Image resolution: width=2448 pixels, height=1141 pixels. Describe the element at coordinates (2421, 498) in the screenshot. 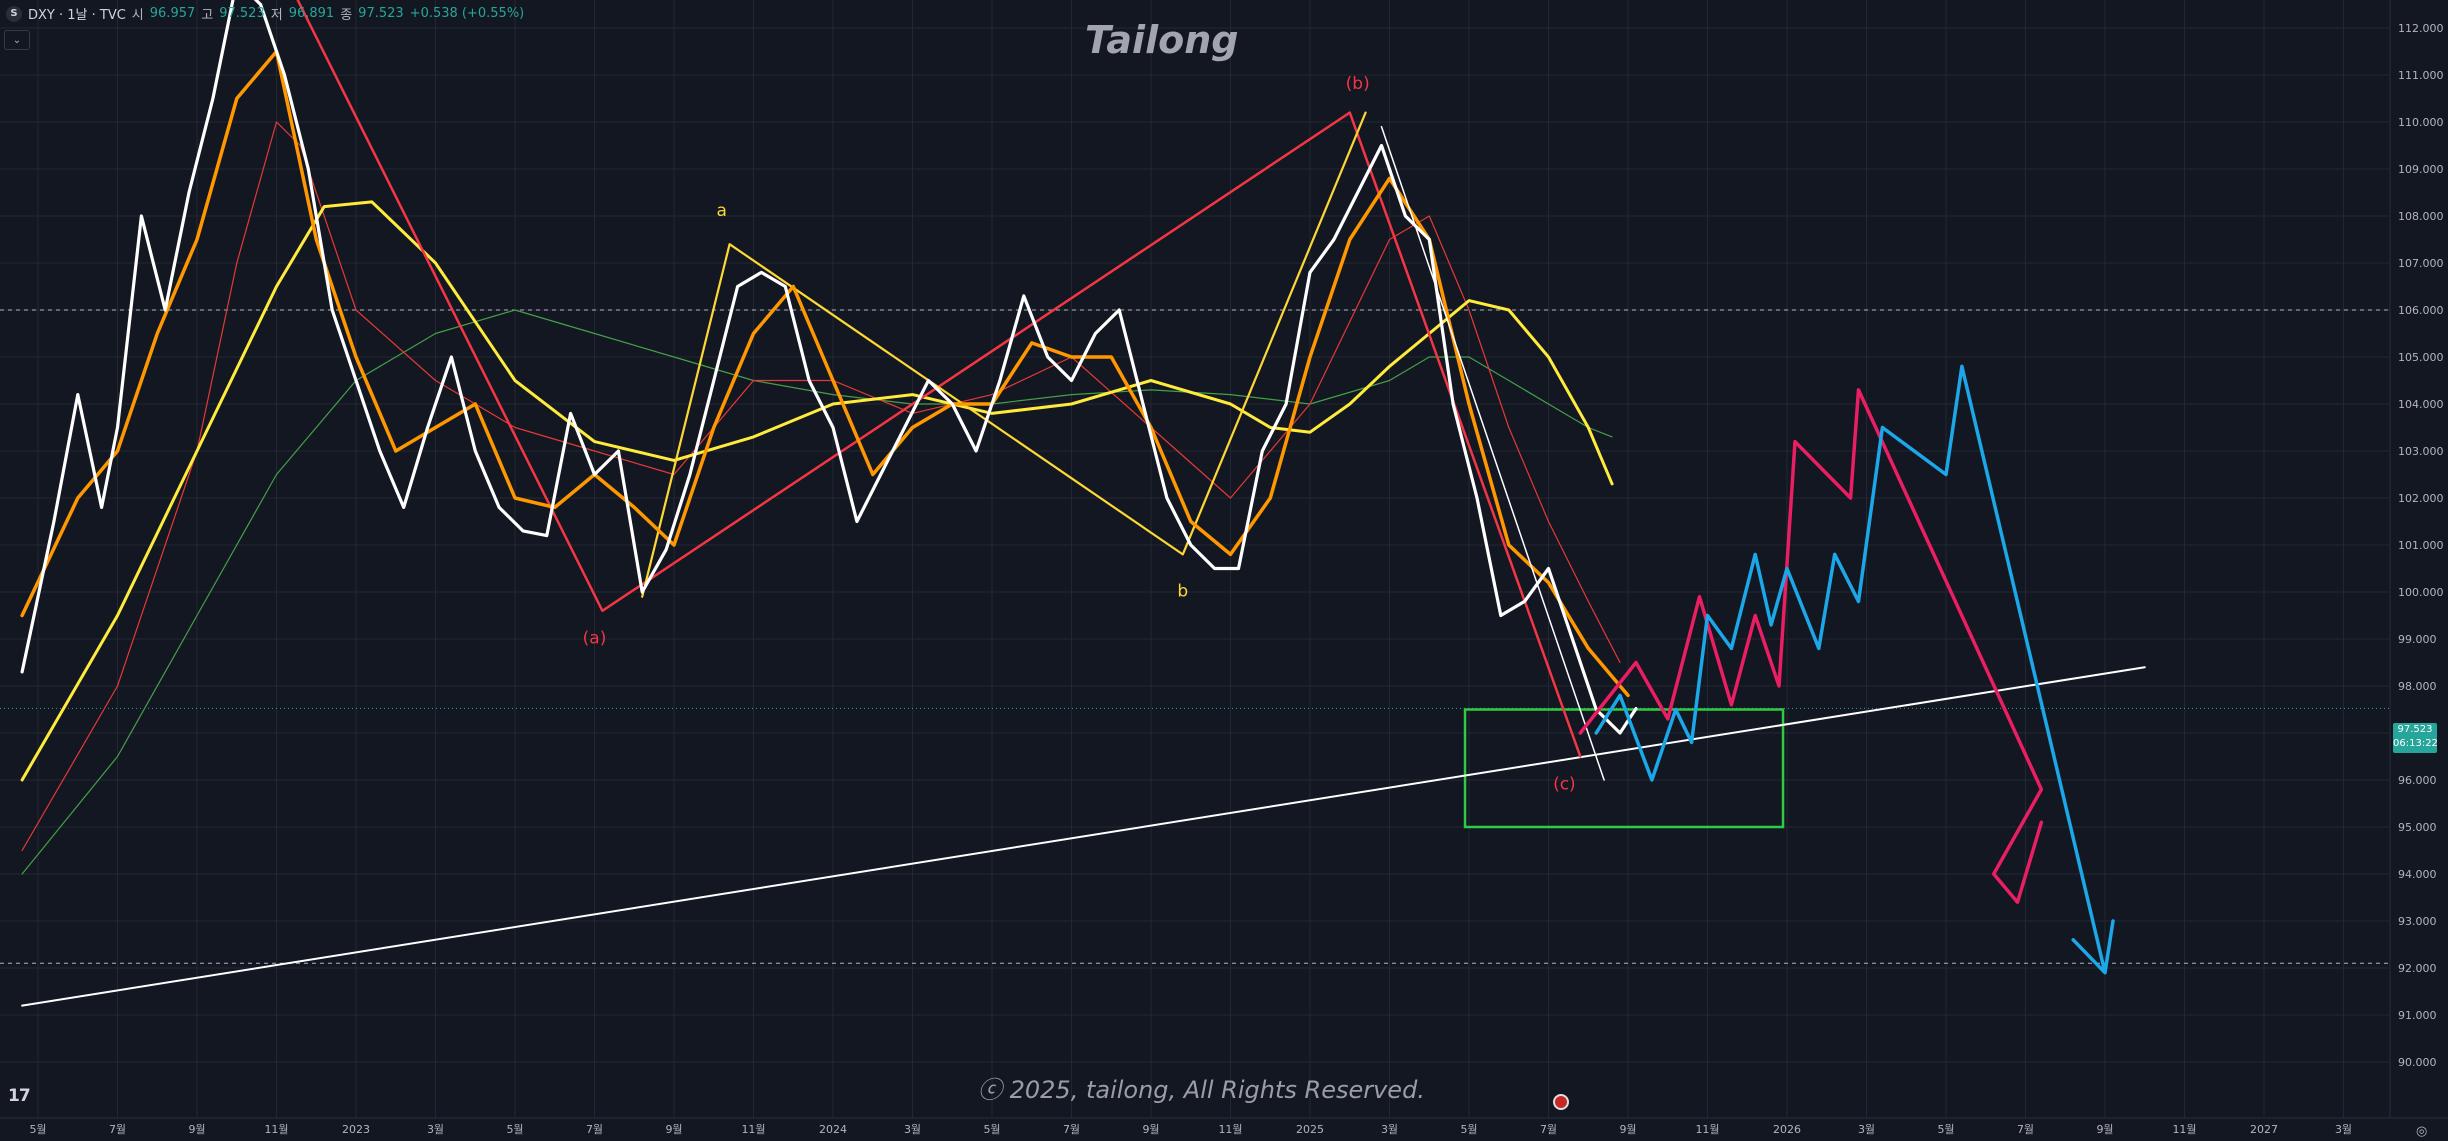

I see `y-tick-label: 102.000` at that location.